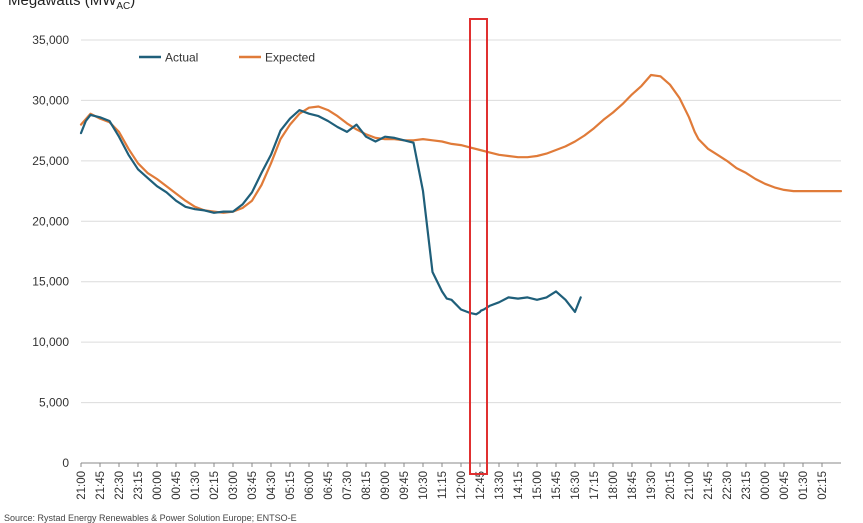 Image resolution: width=863 pixels, height=523 pixels. Describe the element at coordinates (329, 485) in the screenshot. I see `x-tick-label: 06:45` at that location.